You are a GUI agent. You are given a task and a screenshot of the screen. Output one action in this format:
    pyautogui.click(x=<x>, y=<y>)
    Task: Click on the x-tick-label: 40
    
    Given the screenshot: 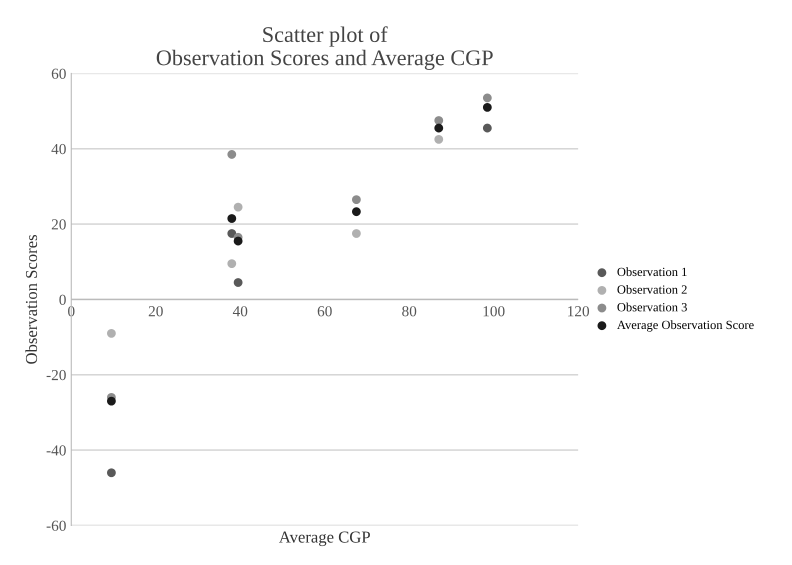 What is the action you would take?
    pyautogui.click(x=240, y=311)
    